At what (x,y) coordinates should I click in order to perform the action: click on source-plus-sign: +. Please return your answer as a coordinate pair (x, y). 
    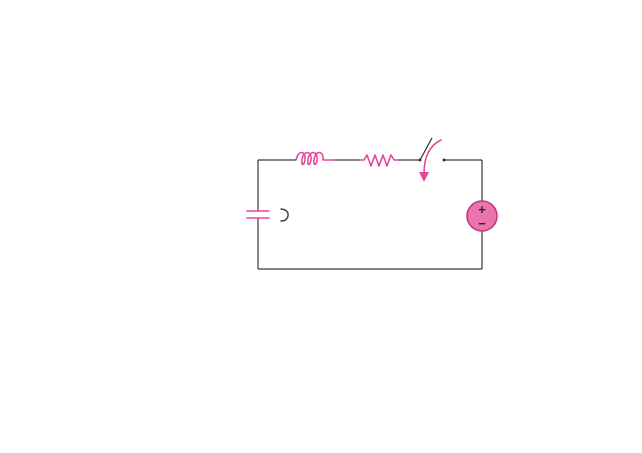
    Looking at the image, I should click on (482, 209).